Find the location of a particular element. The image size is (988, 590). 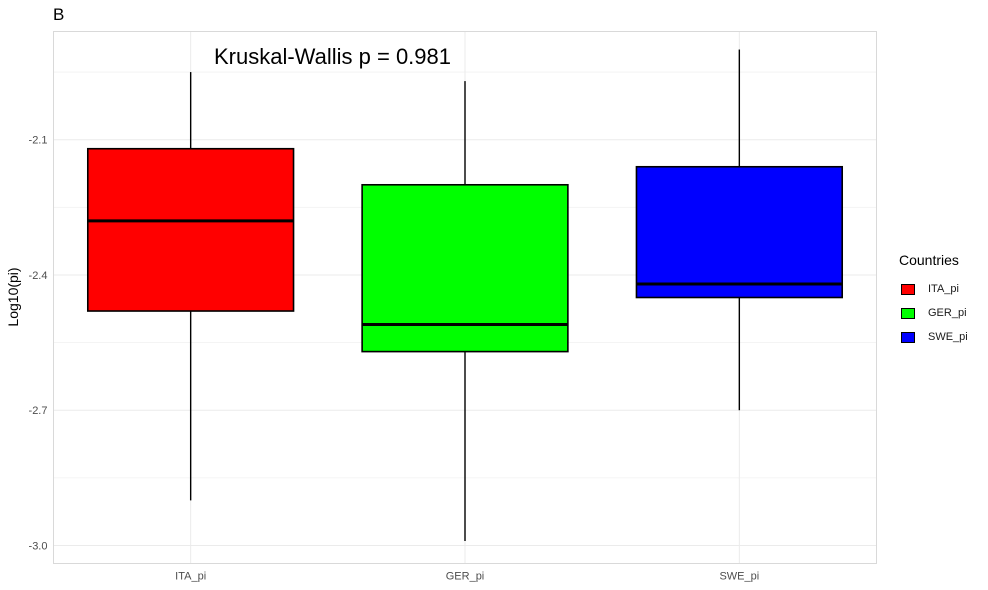

legend-item: GER_pi is located at coordinates (933, 313).